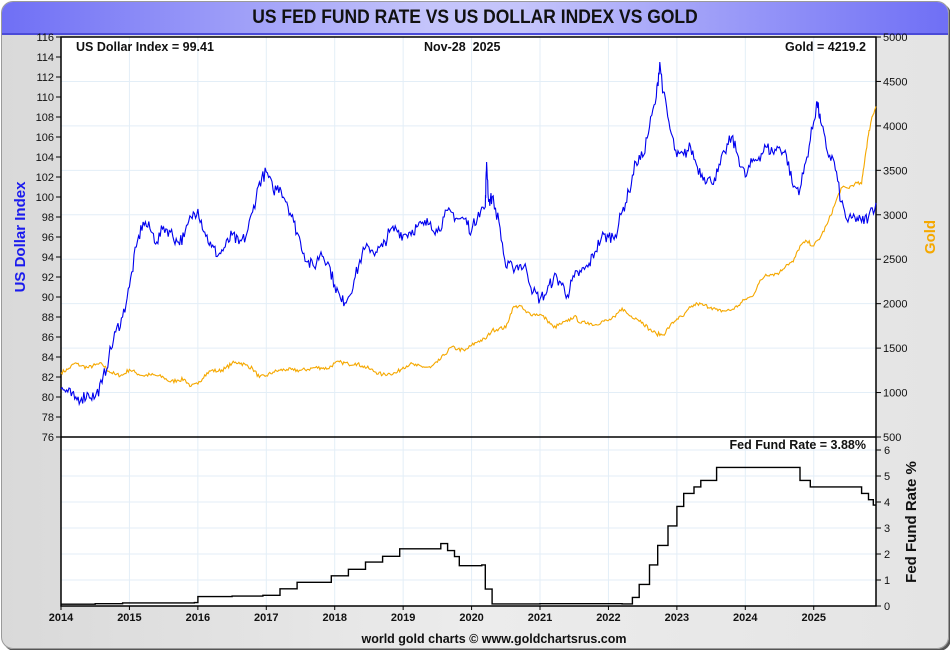 The height and width of the screenshot is (650, 950). What do you see at coordinates (462, 47) in the screenshot?
I see `date-label: Nov-28 2025` at bounding box center [462, 47].